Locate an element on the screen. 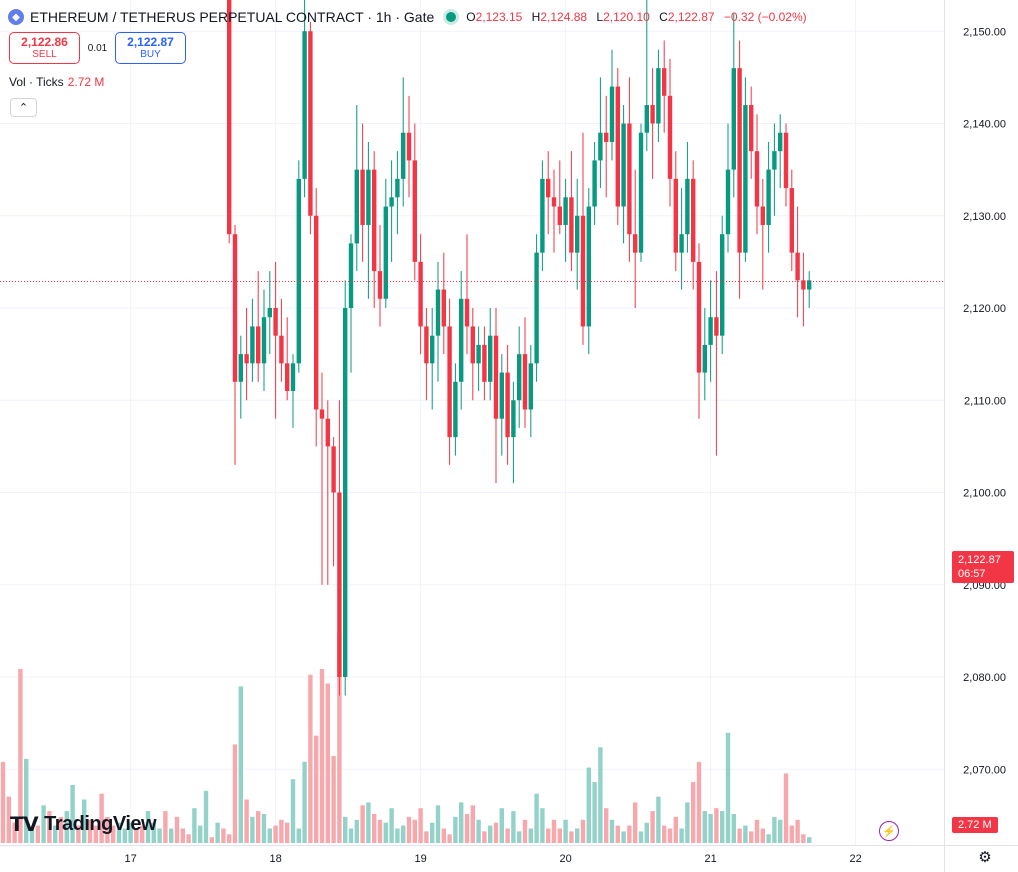  buy-button: 2,122.87 BUY is located at coordinates (150, 48).